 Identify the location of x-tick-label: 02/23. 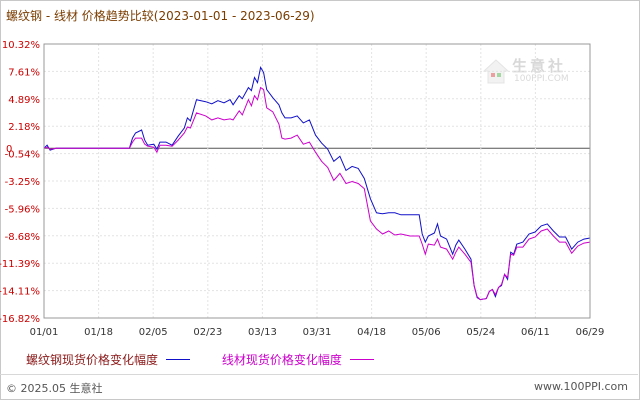
(207, 332).